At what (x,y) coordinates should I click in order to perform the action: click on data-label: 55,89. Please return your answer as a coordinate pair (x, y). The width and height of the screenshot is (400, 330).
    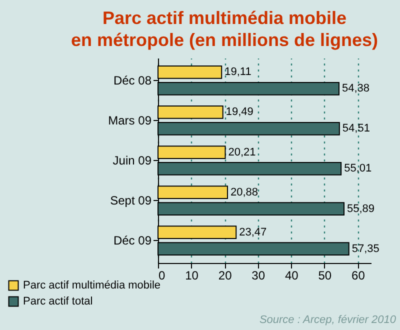
    Looking at the image, I should click on (361, 208).